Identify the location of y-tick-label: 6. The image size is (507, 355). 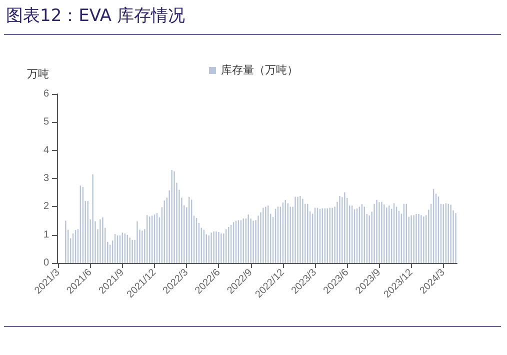
(46, 94).